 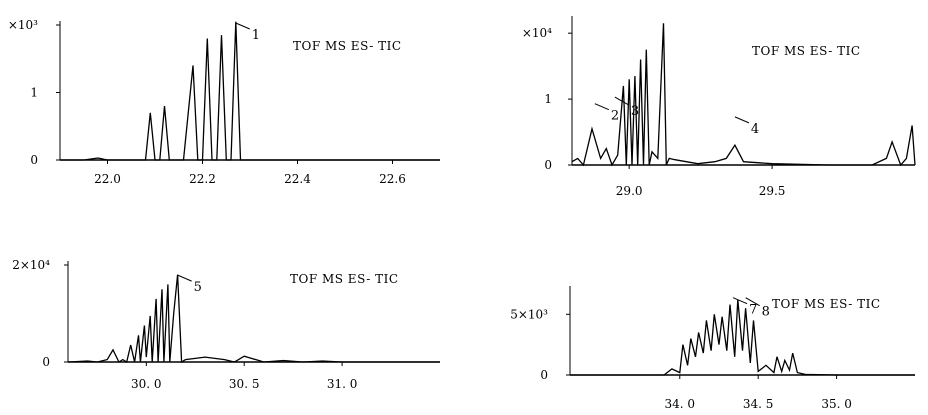 What do you see at coordinates (753, 310) in the screenshot?
I see `peak-label: 7` at bounding box center [753, 310].